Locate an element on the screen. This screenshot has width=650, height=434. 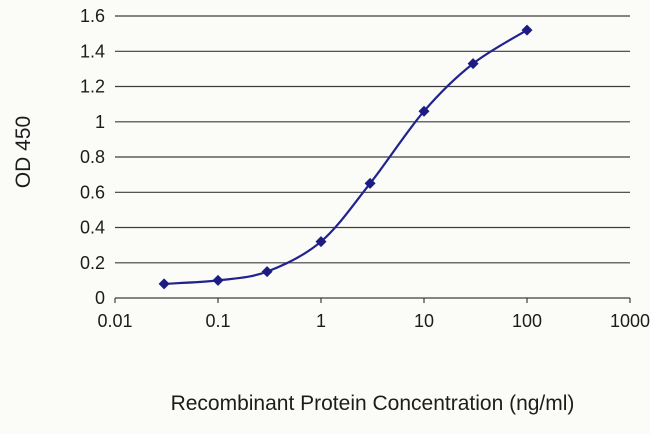
svg-text: 0.6 is located at coordinates (92, 192).